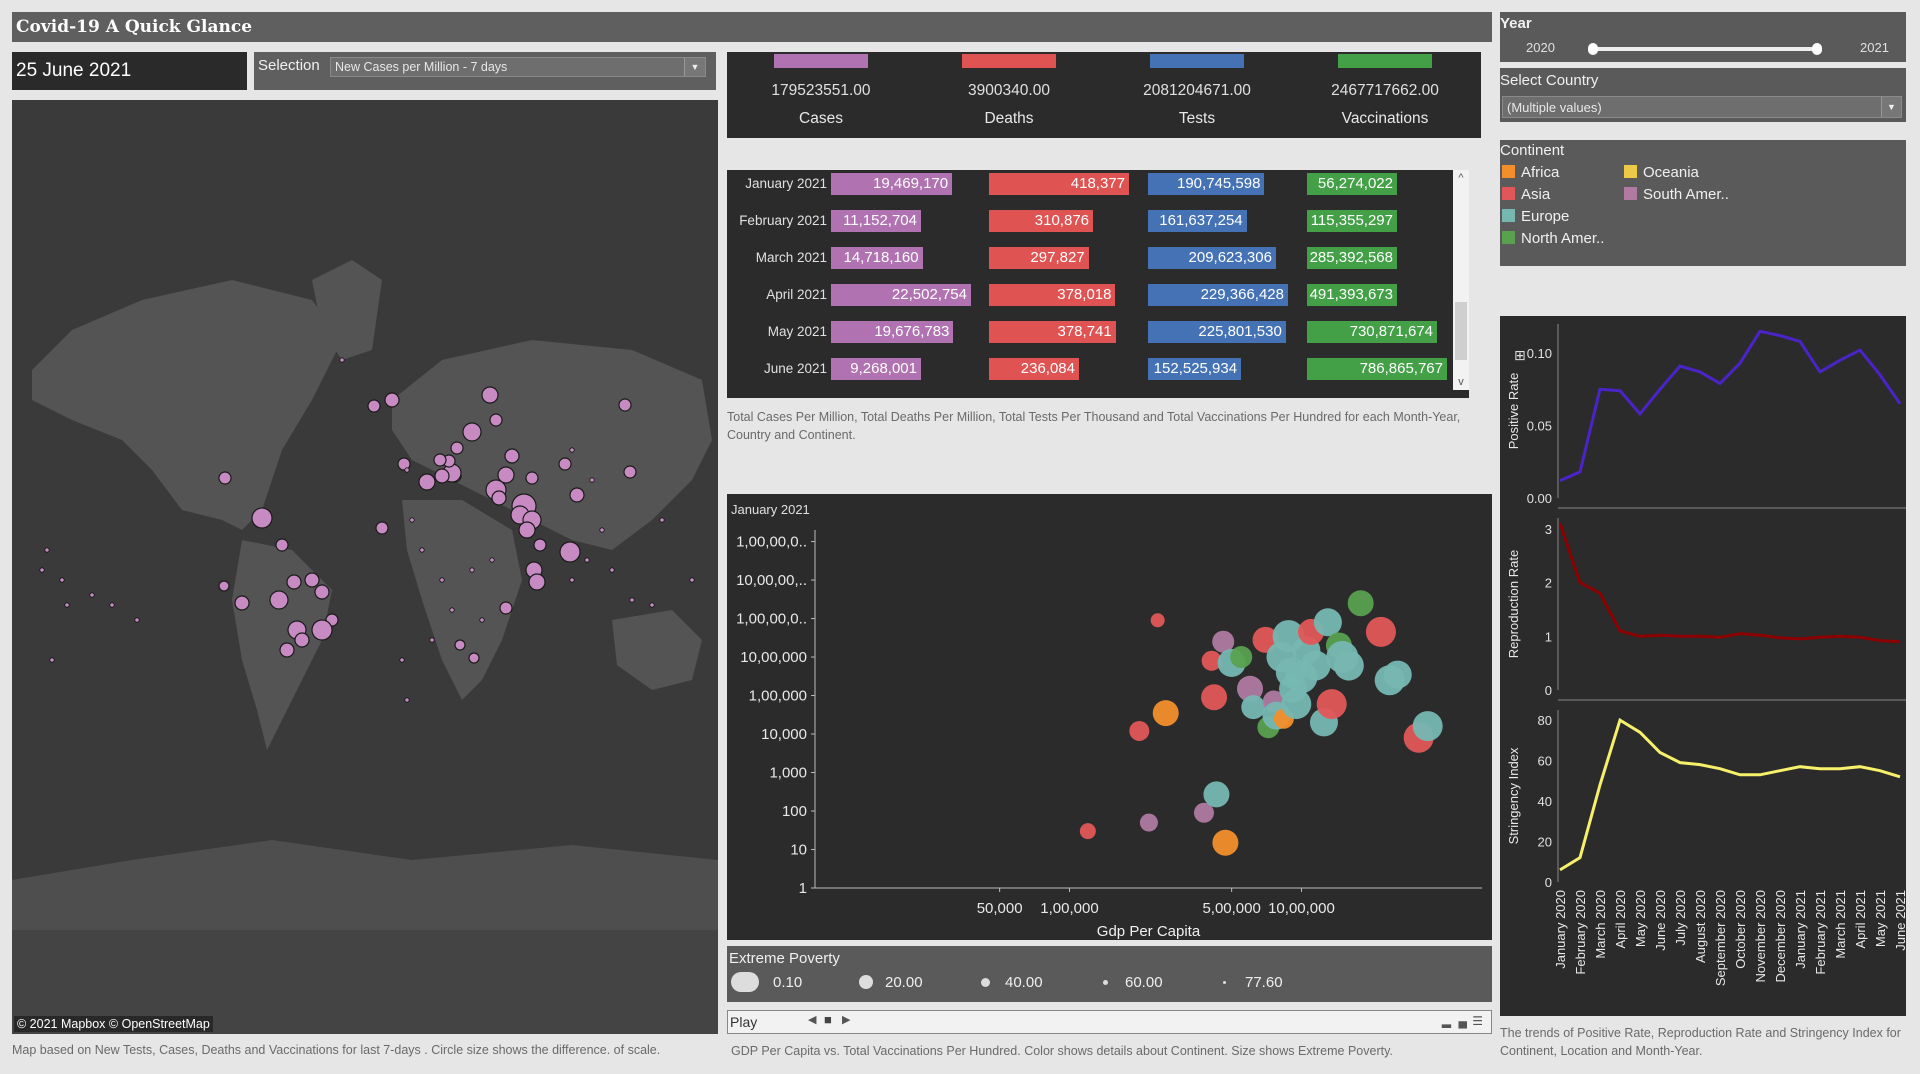  What do you see at coordinates (1034, 369) in the screenshot?
I see `deaths-bar: 236,084` at bounding box center [1034, 369].